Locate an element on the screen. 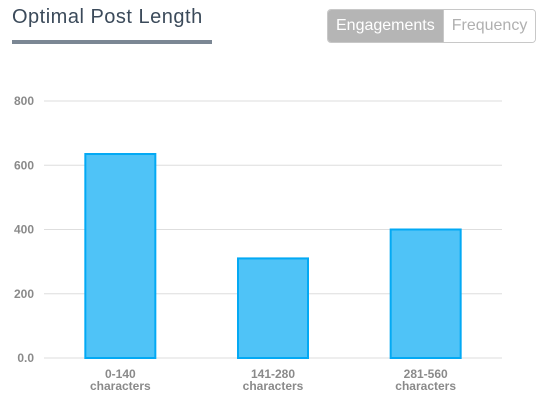 Image resolution: width=543 pixels, height=406 pixels. y-tick-label: 800 is located at coordinates (24, 101).